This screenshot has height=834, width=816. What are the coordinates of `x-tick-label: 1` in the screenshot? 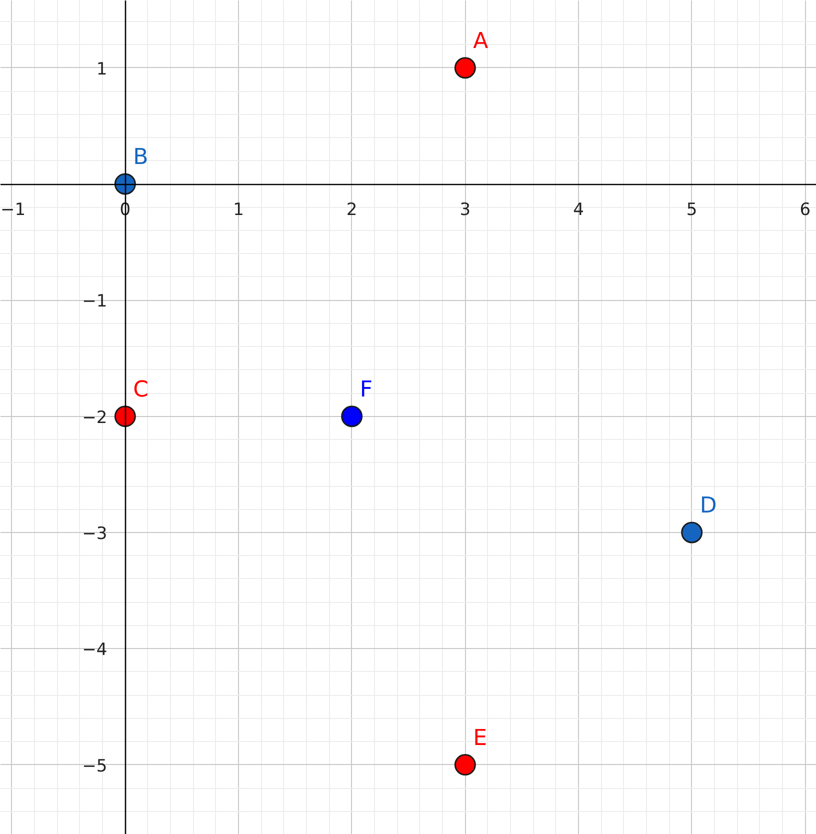 It's located at (238, 210).